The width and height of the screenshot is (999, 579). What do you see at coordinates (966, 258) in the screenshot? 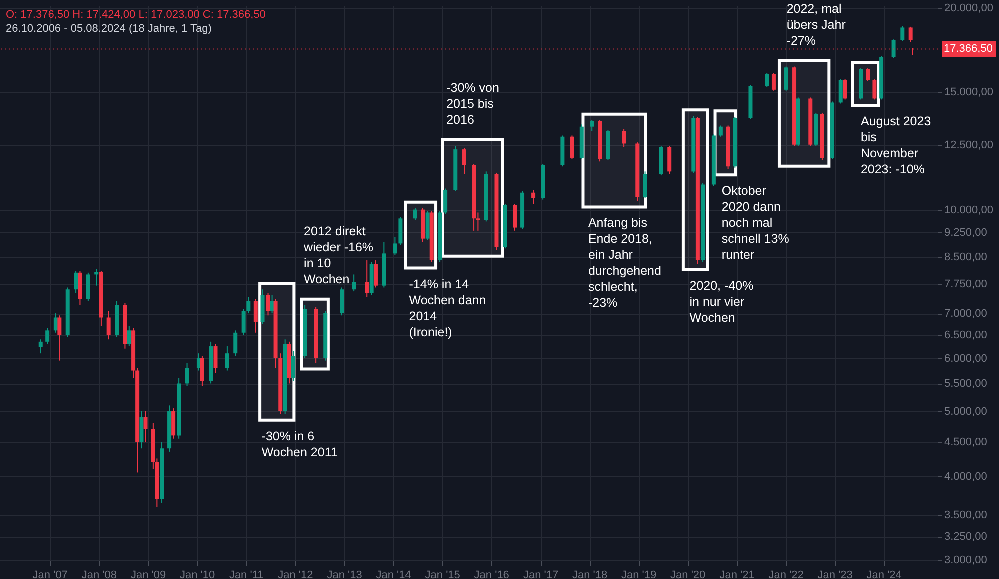
I see `y-tick-label: 8.500,00` at bounding box center [966, 258].